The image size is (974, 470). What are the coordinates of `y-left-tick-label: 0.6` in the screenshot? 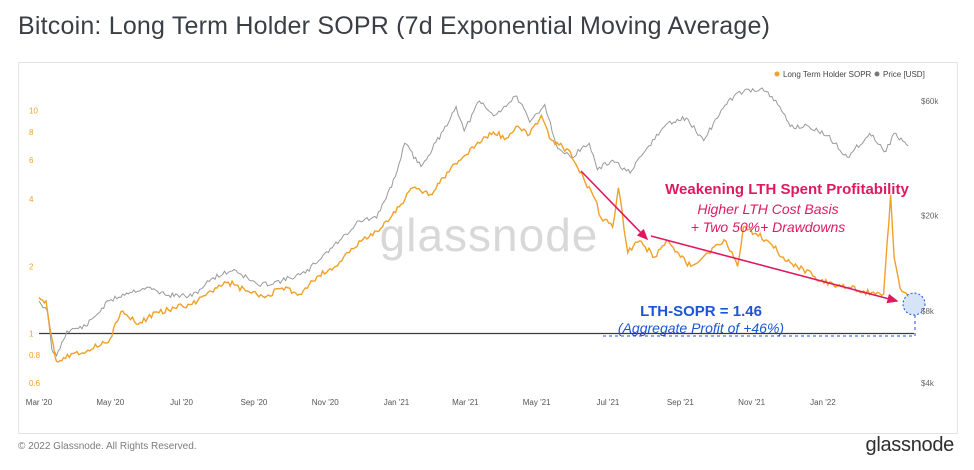 It's located at (35, 383).